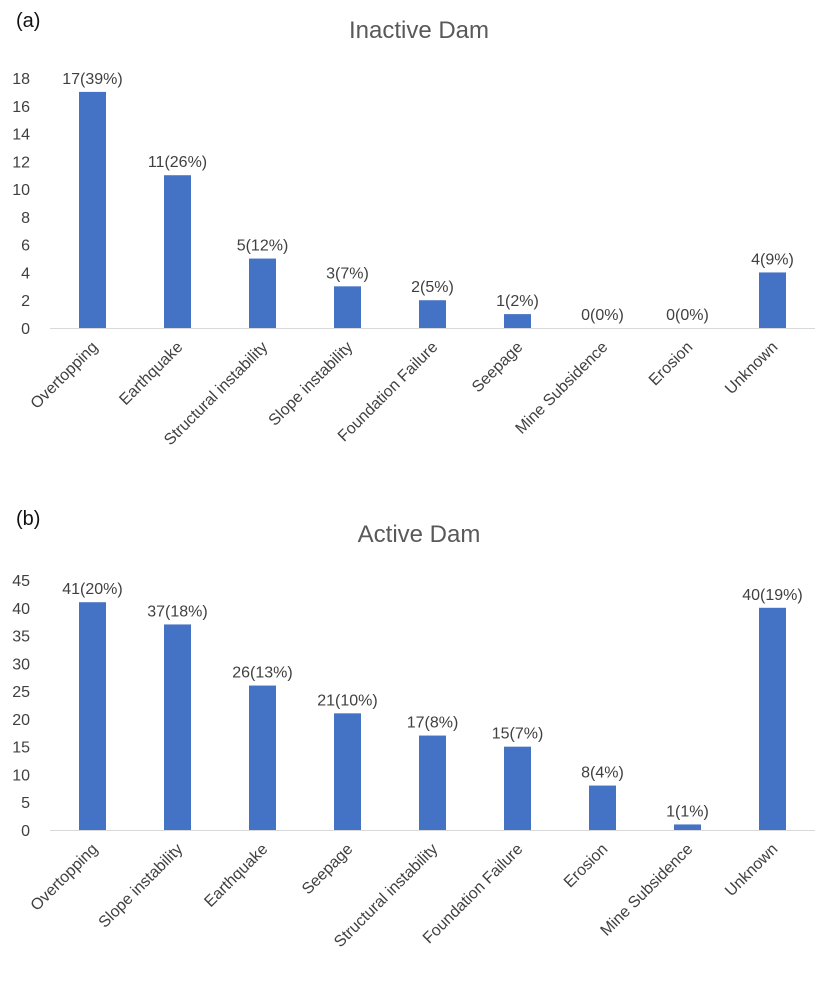 This screenshot has height=998, width=838. What do you see at coordinates (517, 301) in the screenshot?
I see `data-label: 1(2%)` at bounding box center [517, 301].